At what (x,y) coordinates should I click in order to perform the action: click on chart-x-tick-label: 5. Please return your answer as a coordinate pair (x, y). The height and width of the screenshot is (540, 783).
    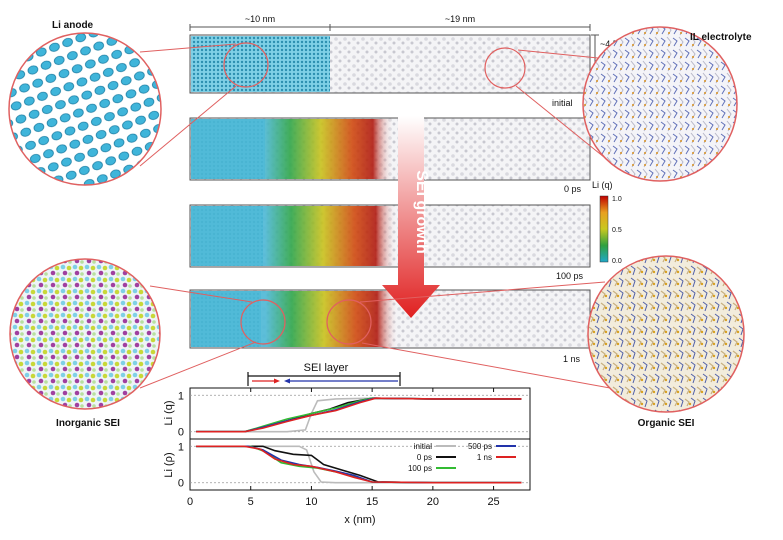
    Looking at the image, I should click on (251, 502).